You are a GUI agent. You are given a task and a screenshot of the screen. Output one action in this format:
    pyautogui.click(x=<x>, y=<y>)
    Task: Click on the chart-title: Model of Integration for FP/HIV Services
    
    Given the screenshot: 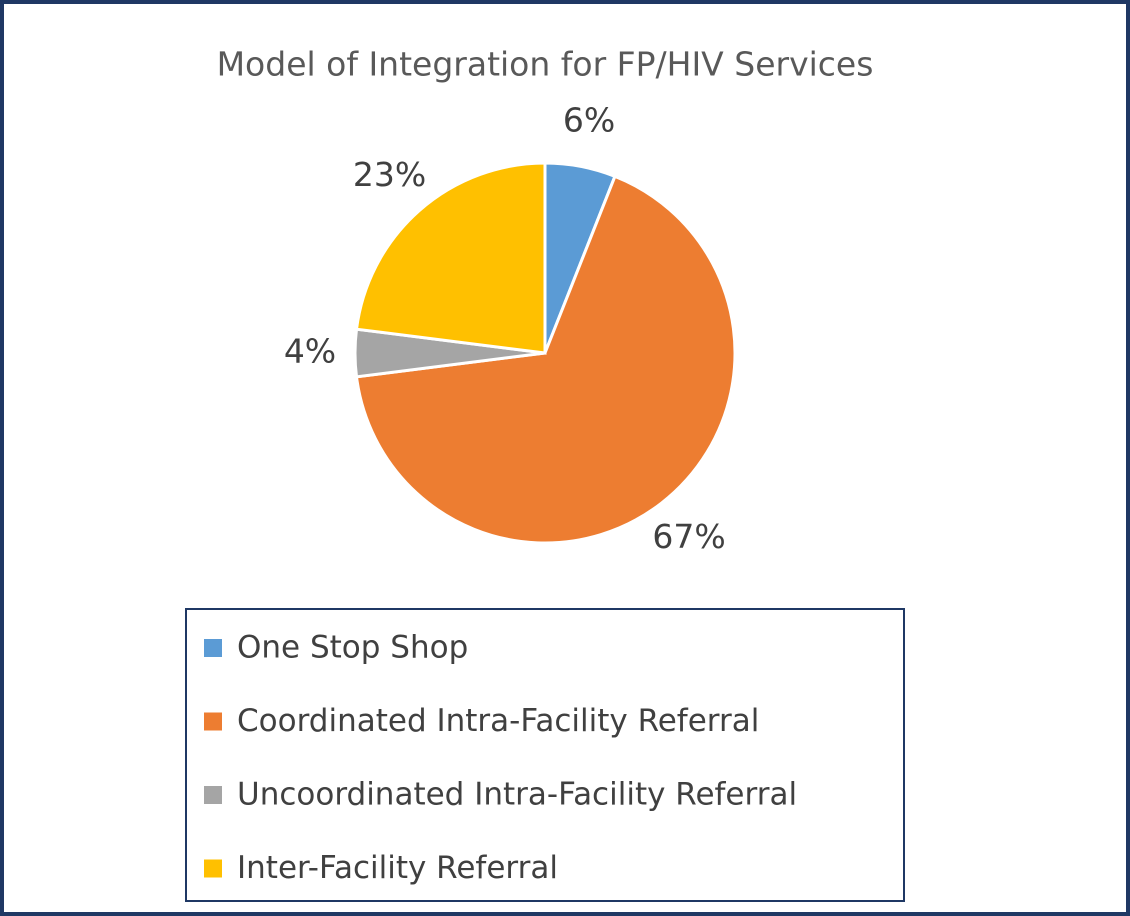 What is the action you would take?
    pyautogui.click(x=545, y=64)
    